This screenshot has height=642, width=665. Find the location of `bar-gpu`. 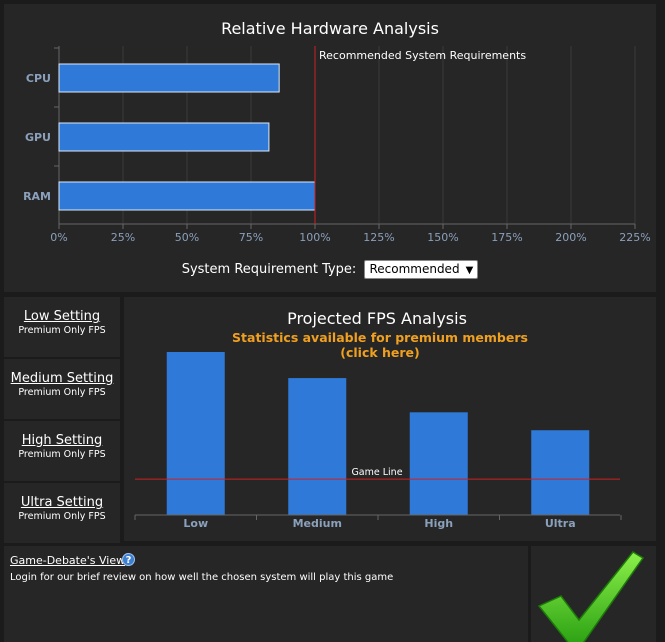

bar-gpu is located at coordinates (164, 137).